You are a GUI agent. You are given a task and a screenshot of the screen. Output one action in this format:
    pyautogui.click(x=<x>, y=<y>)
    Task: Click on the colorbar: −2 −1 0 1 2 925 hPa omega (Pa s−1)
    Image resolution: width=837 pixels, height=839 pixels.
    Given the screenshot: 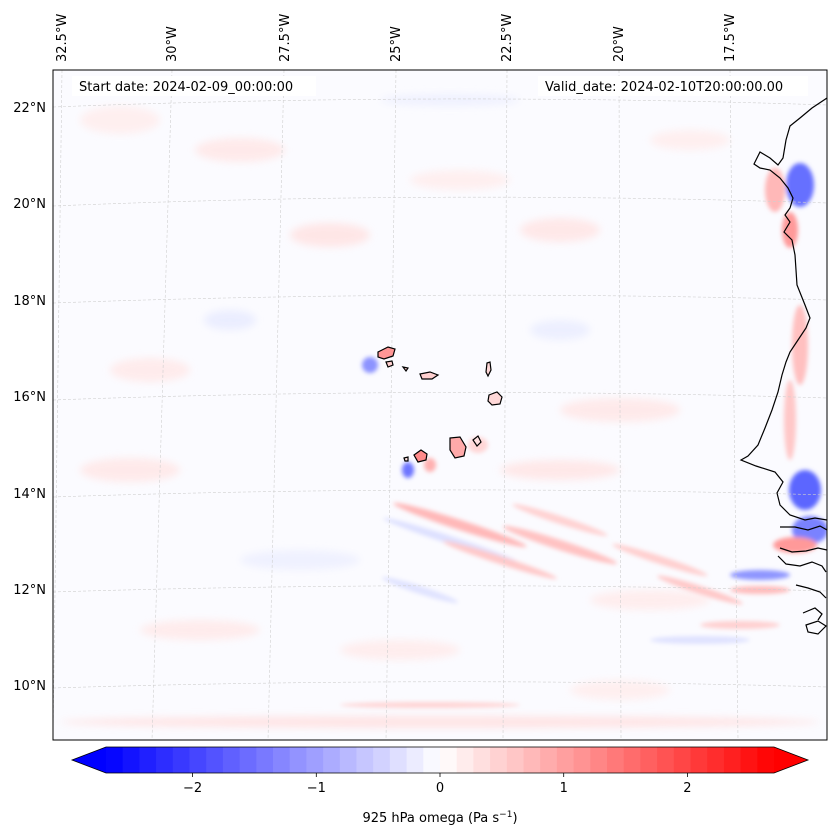 What is the action you would take?
    pyautogui.click(x=440, y=786)
    